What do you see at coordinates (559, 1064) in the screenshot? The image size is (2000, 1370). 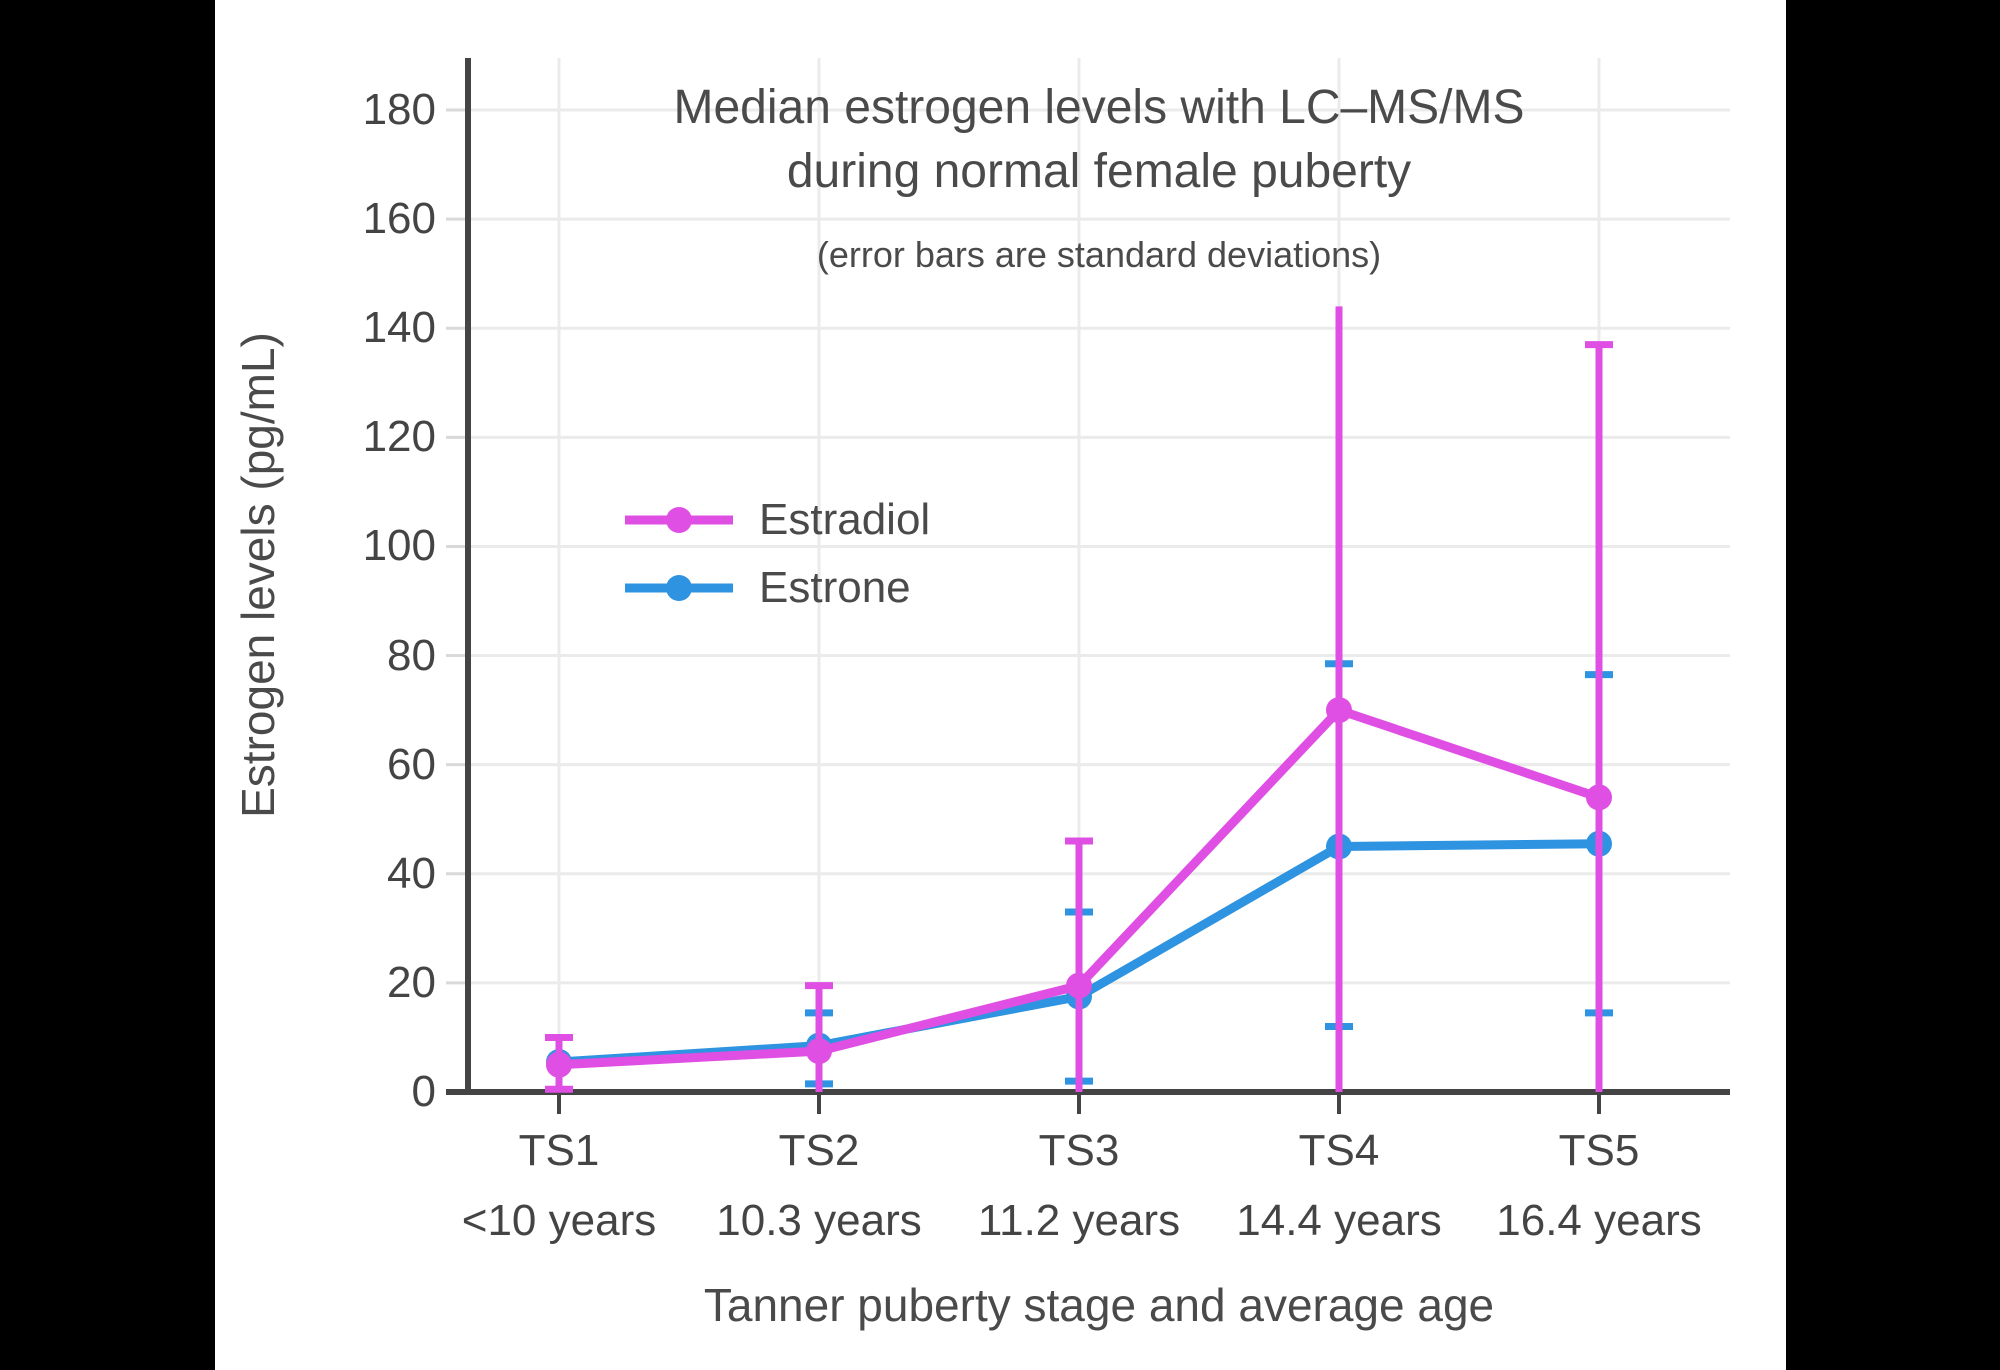 I see `estradiol-marker-TS1` at bounding box center [559, 1064].